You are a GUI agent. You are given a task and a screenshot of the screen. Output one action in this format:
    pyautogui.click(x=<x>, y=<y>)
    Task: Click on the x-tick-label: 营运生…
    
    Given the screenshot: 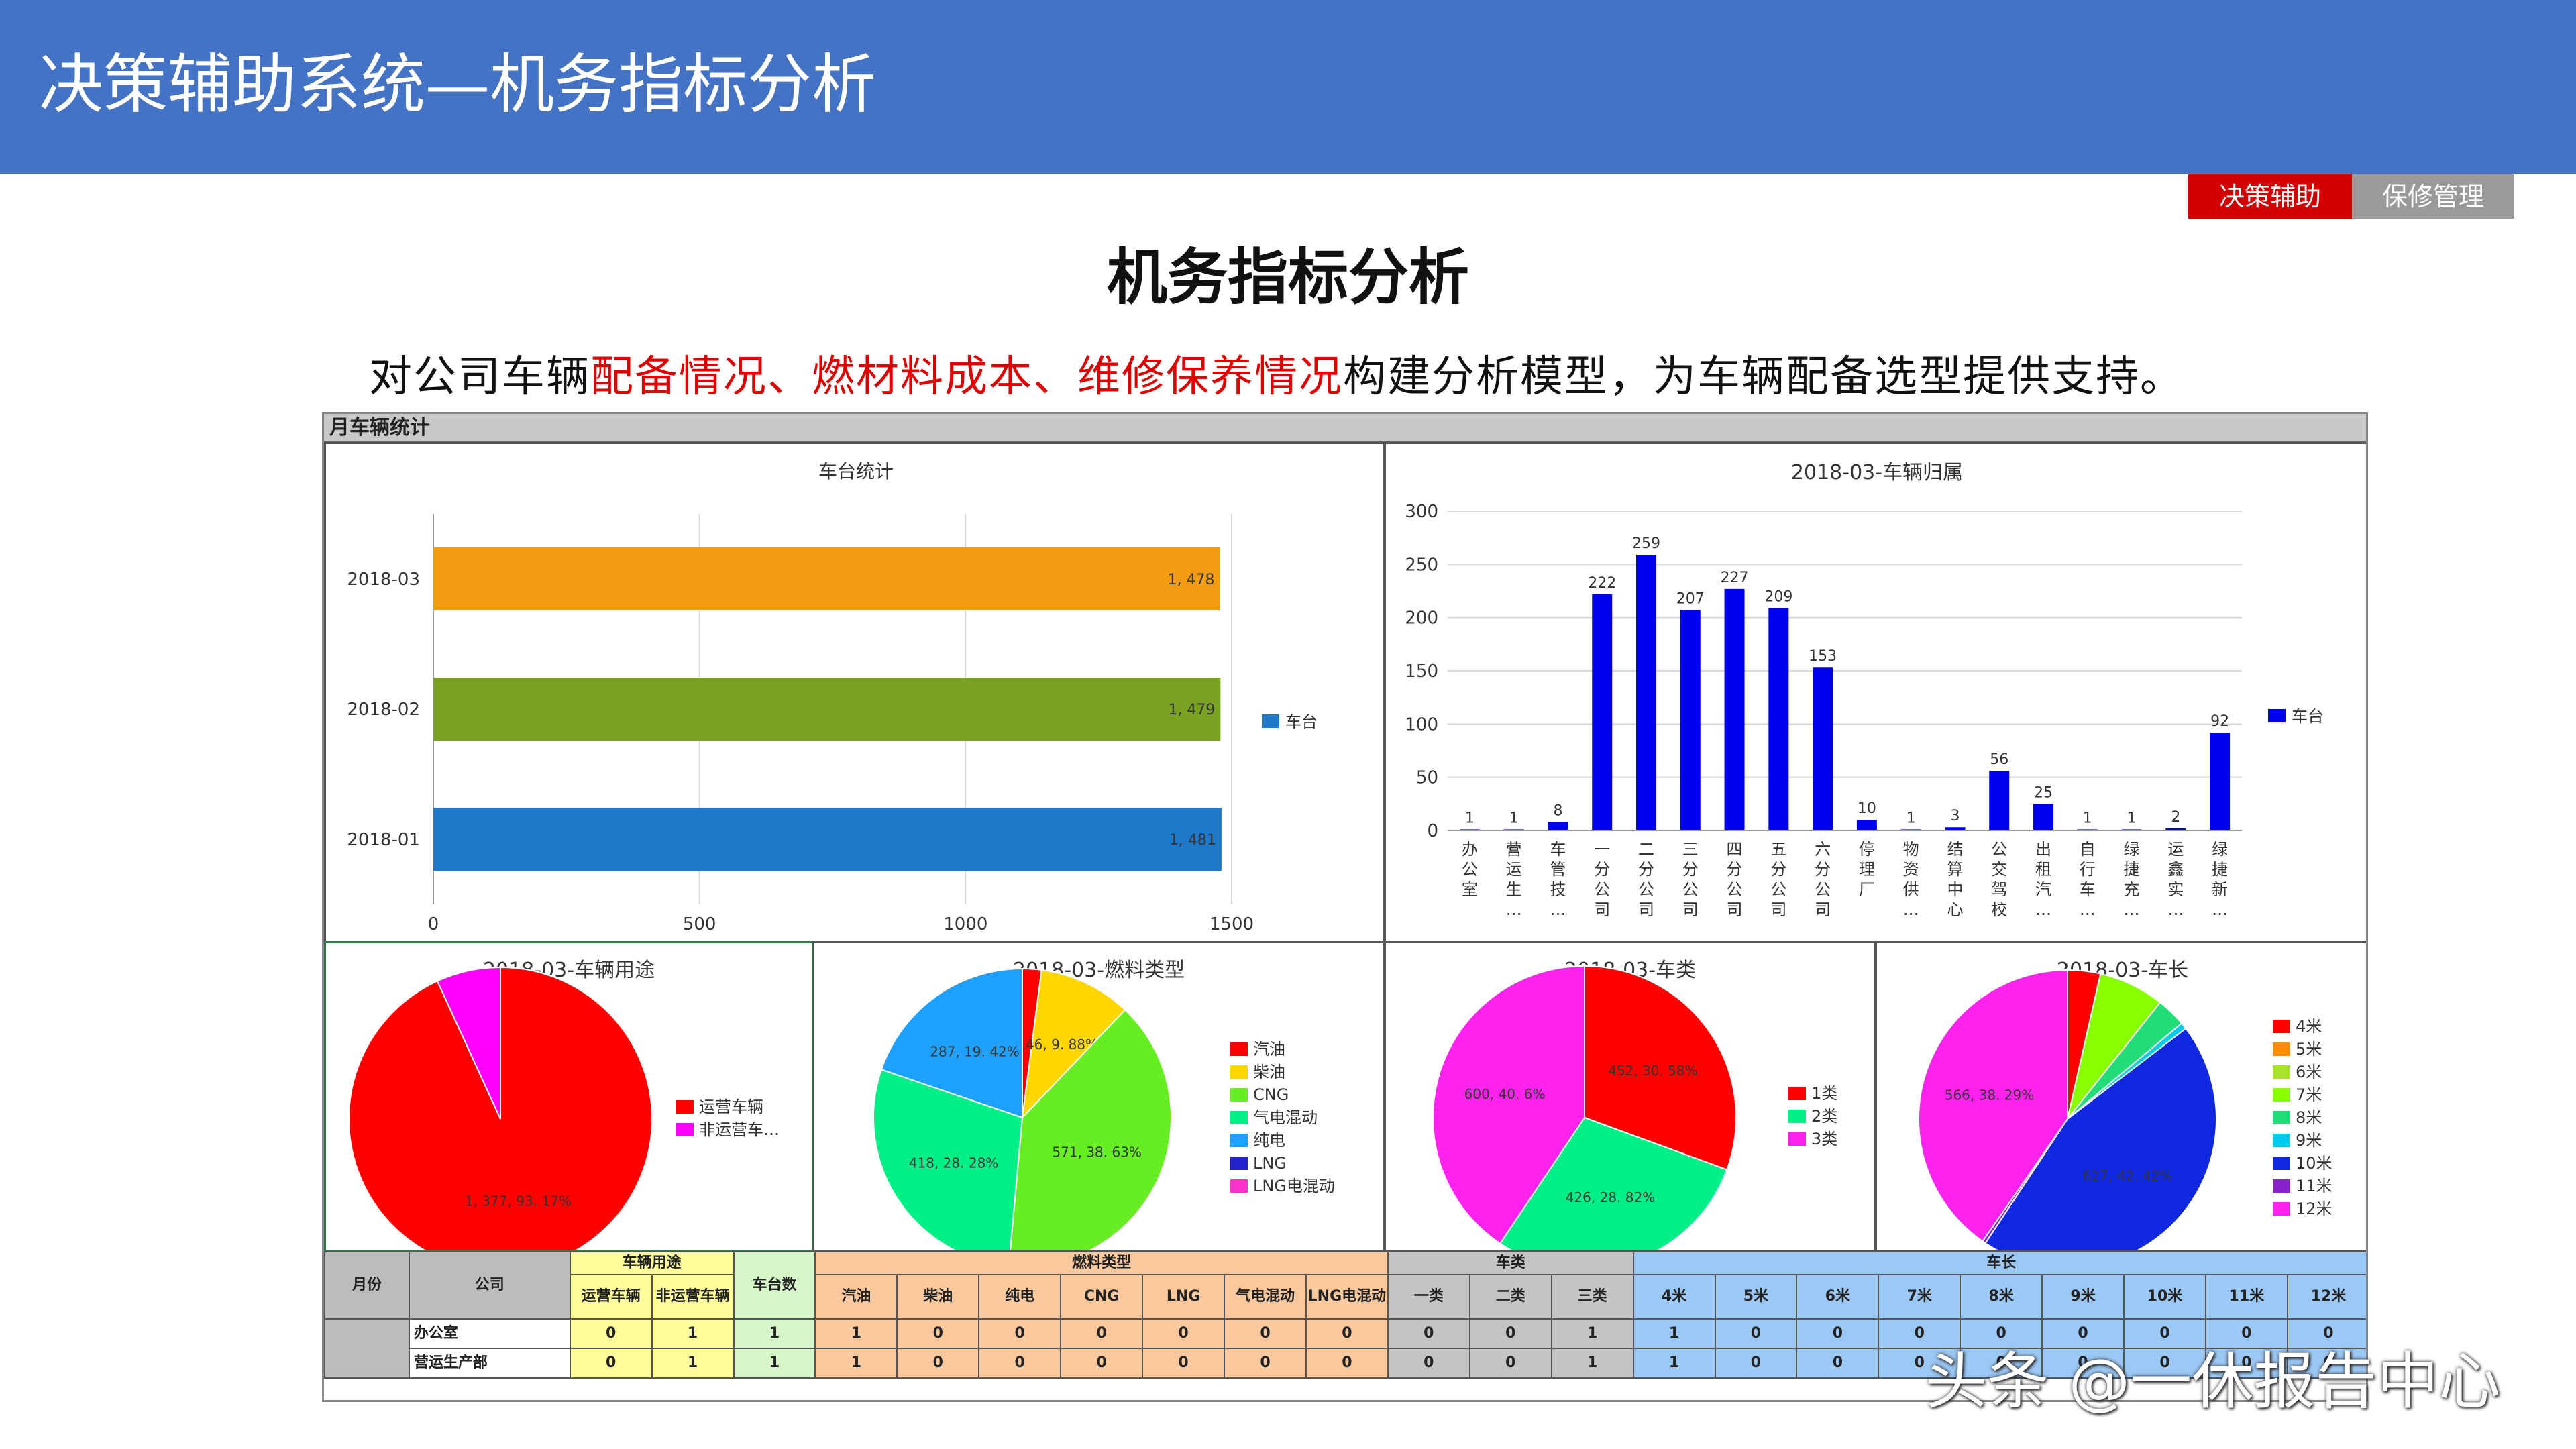 What is the action you would take?
    pyautogui.click(x=1514, y=879)
    